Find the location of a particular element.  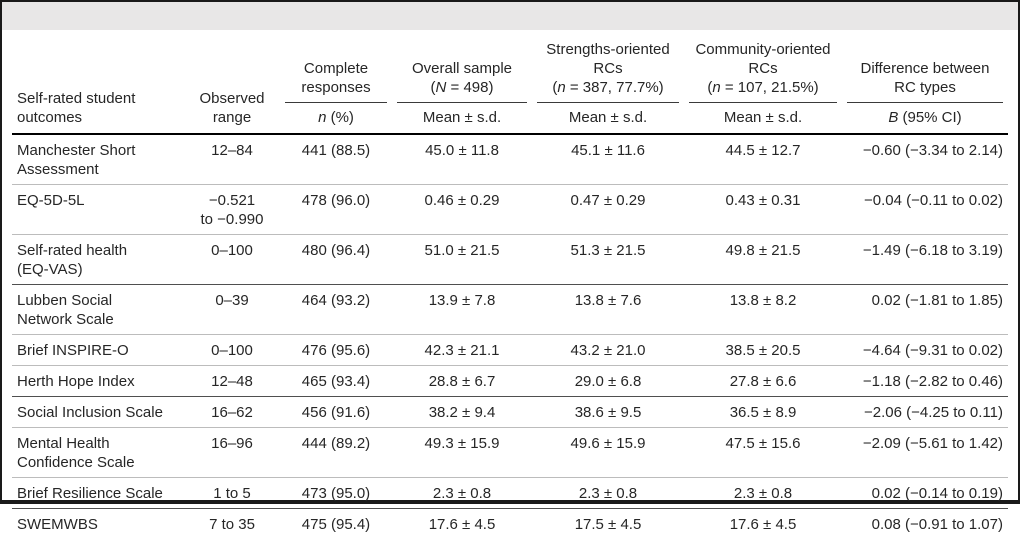

header-difference-sub: B (95% CI) is located at coordinates (925, 118).